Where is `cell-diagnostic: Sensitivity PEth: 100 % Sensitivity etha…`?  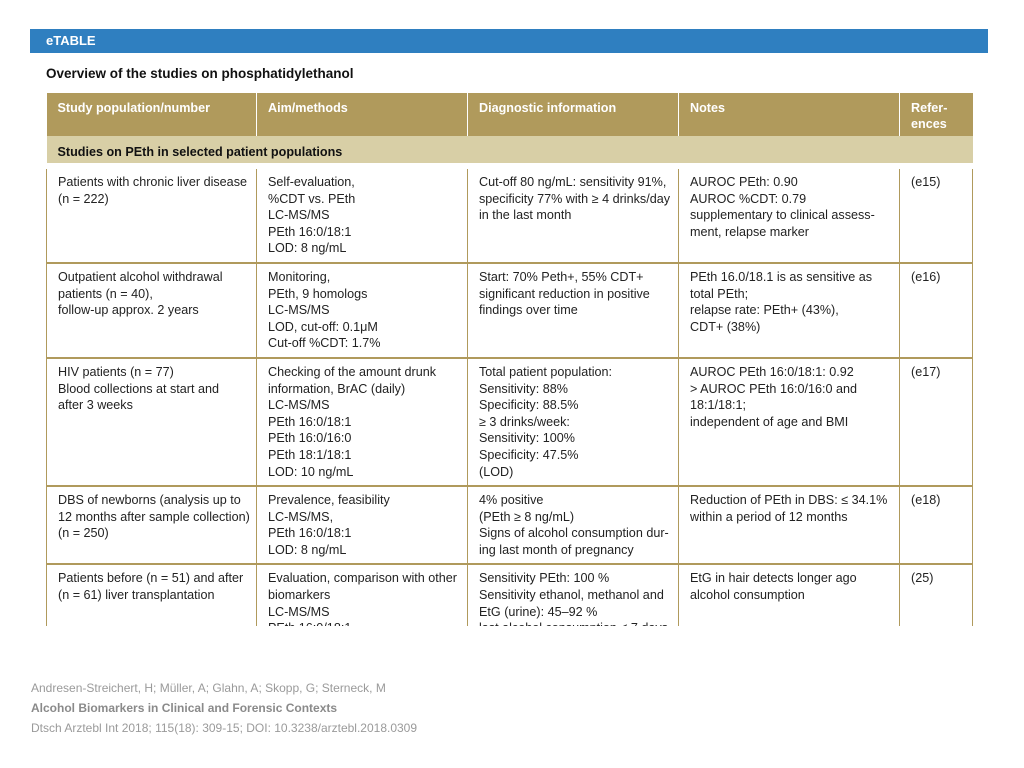
cell-diagnostic: Sensitivity PEth: 100 % Sensitivity etha… is located at coordinates (573, 595).